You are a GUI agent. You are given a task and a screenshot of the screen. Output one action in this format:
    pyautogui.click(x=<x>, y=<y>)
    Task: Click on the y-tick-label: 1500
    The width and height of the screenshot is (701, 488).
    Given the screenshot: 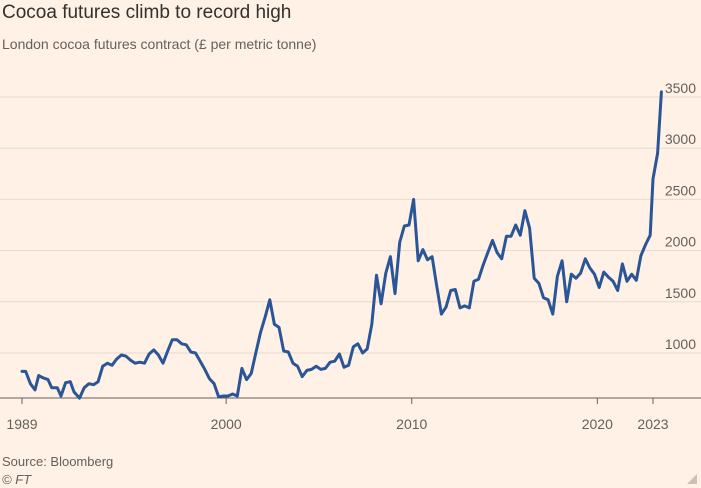 What is the action you would take?
    pyautogui.click(x=680, y=293)
    